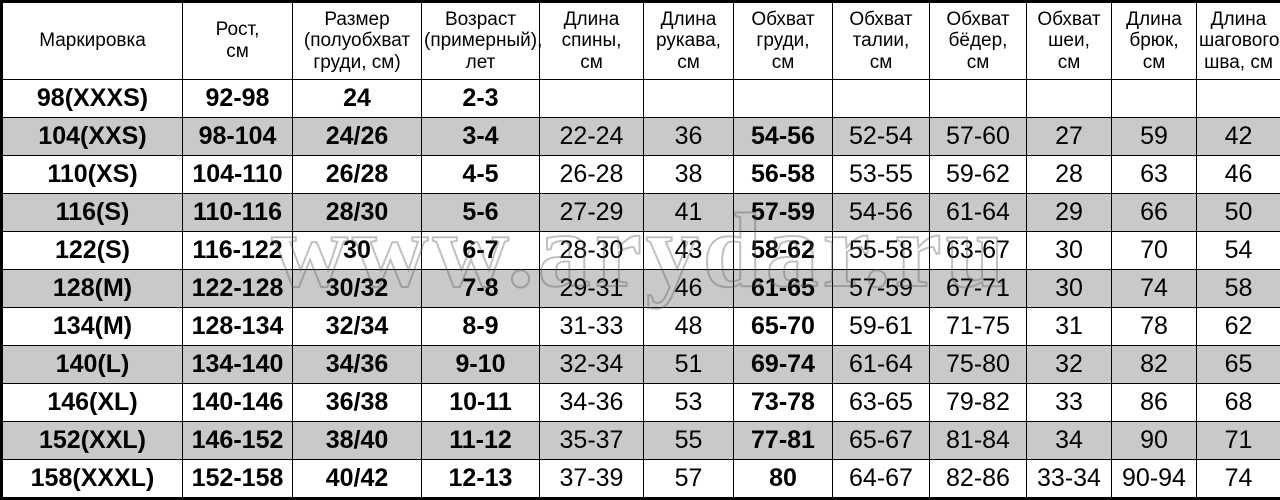  Describe the element at coordinates (689, 213) in the screenshot. I see `measurement-cell: 41` at that location.